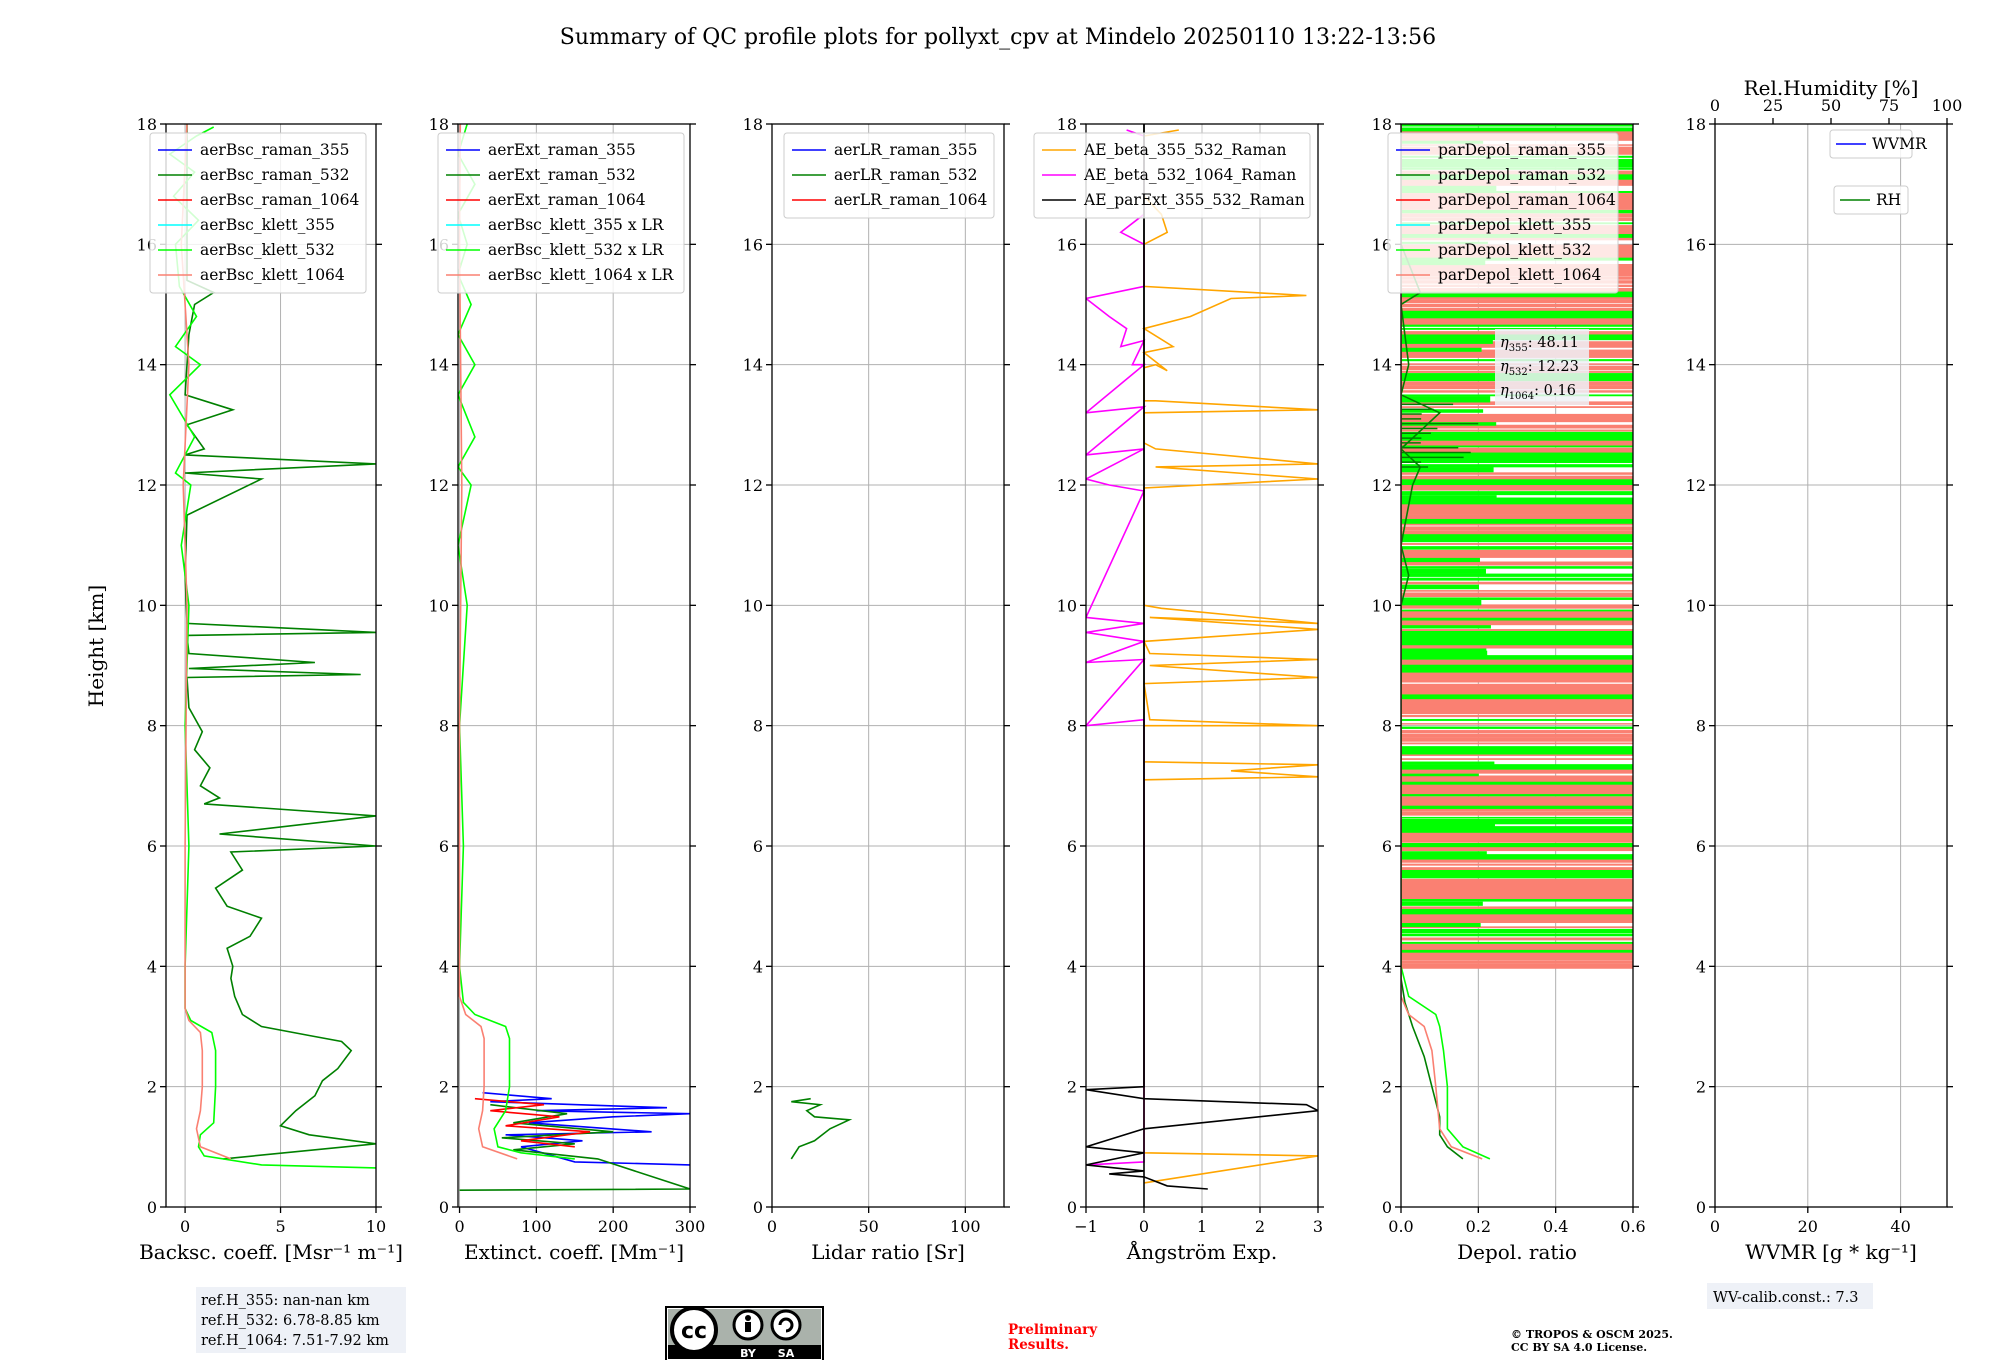  I want to click on legend-entry: aerExt_raman_1064, so click(567, 200).